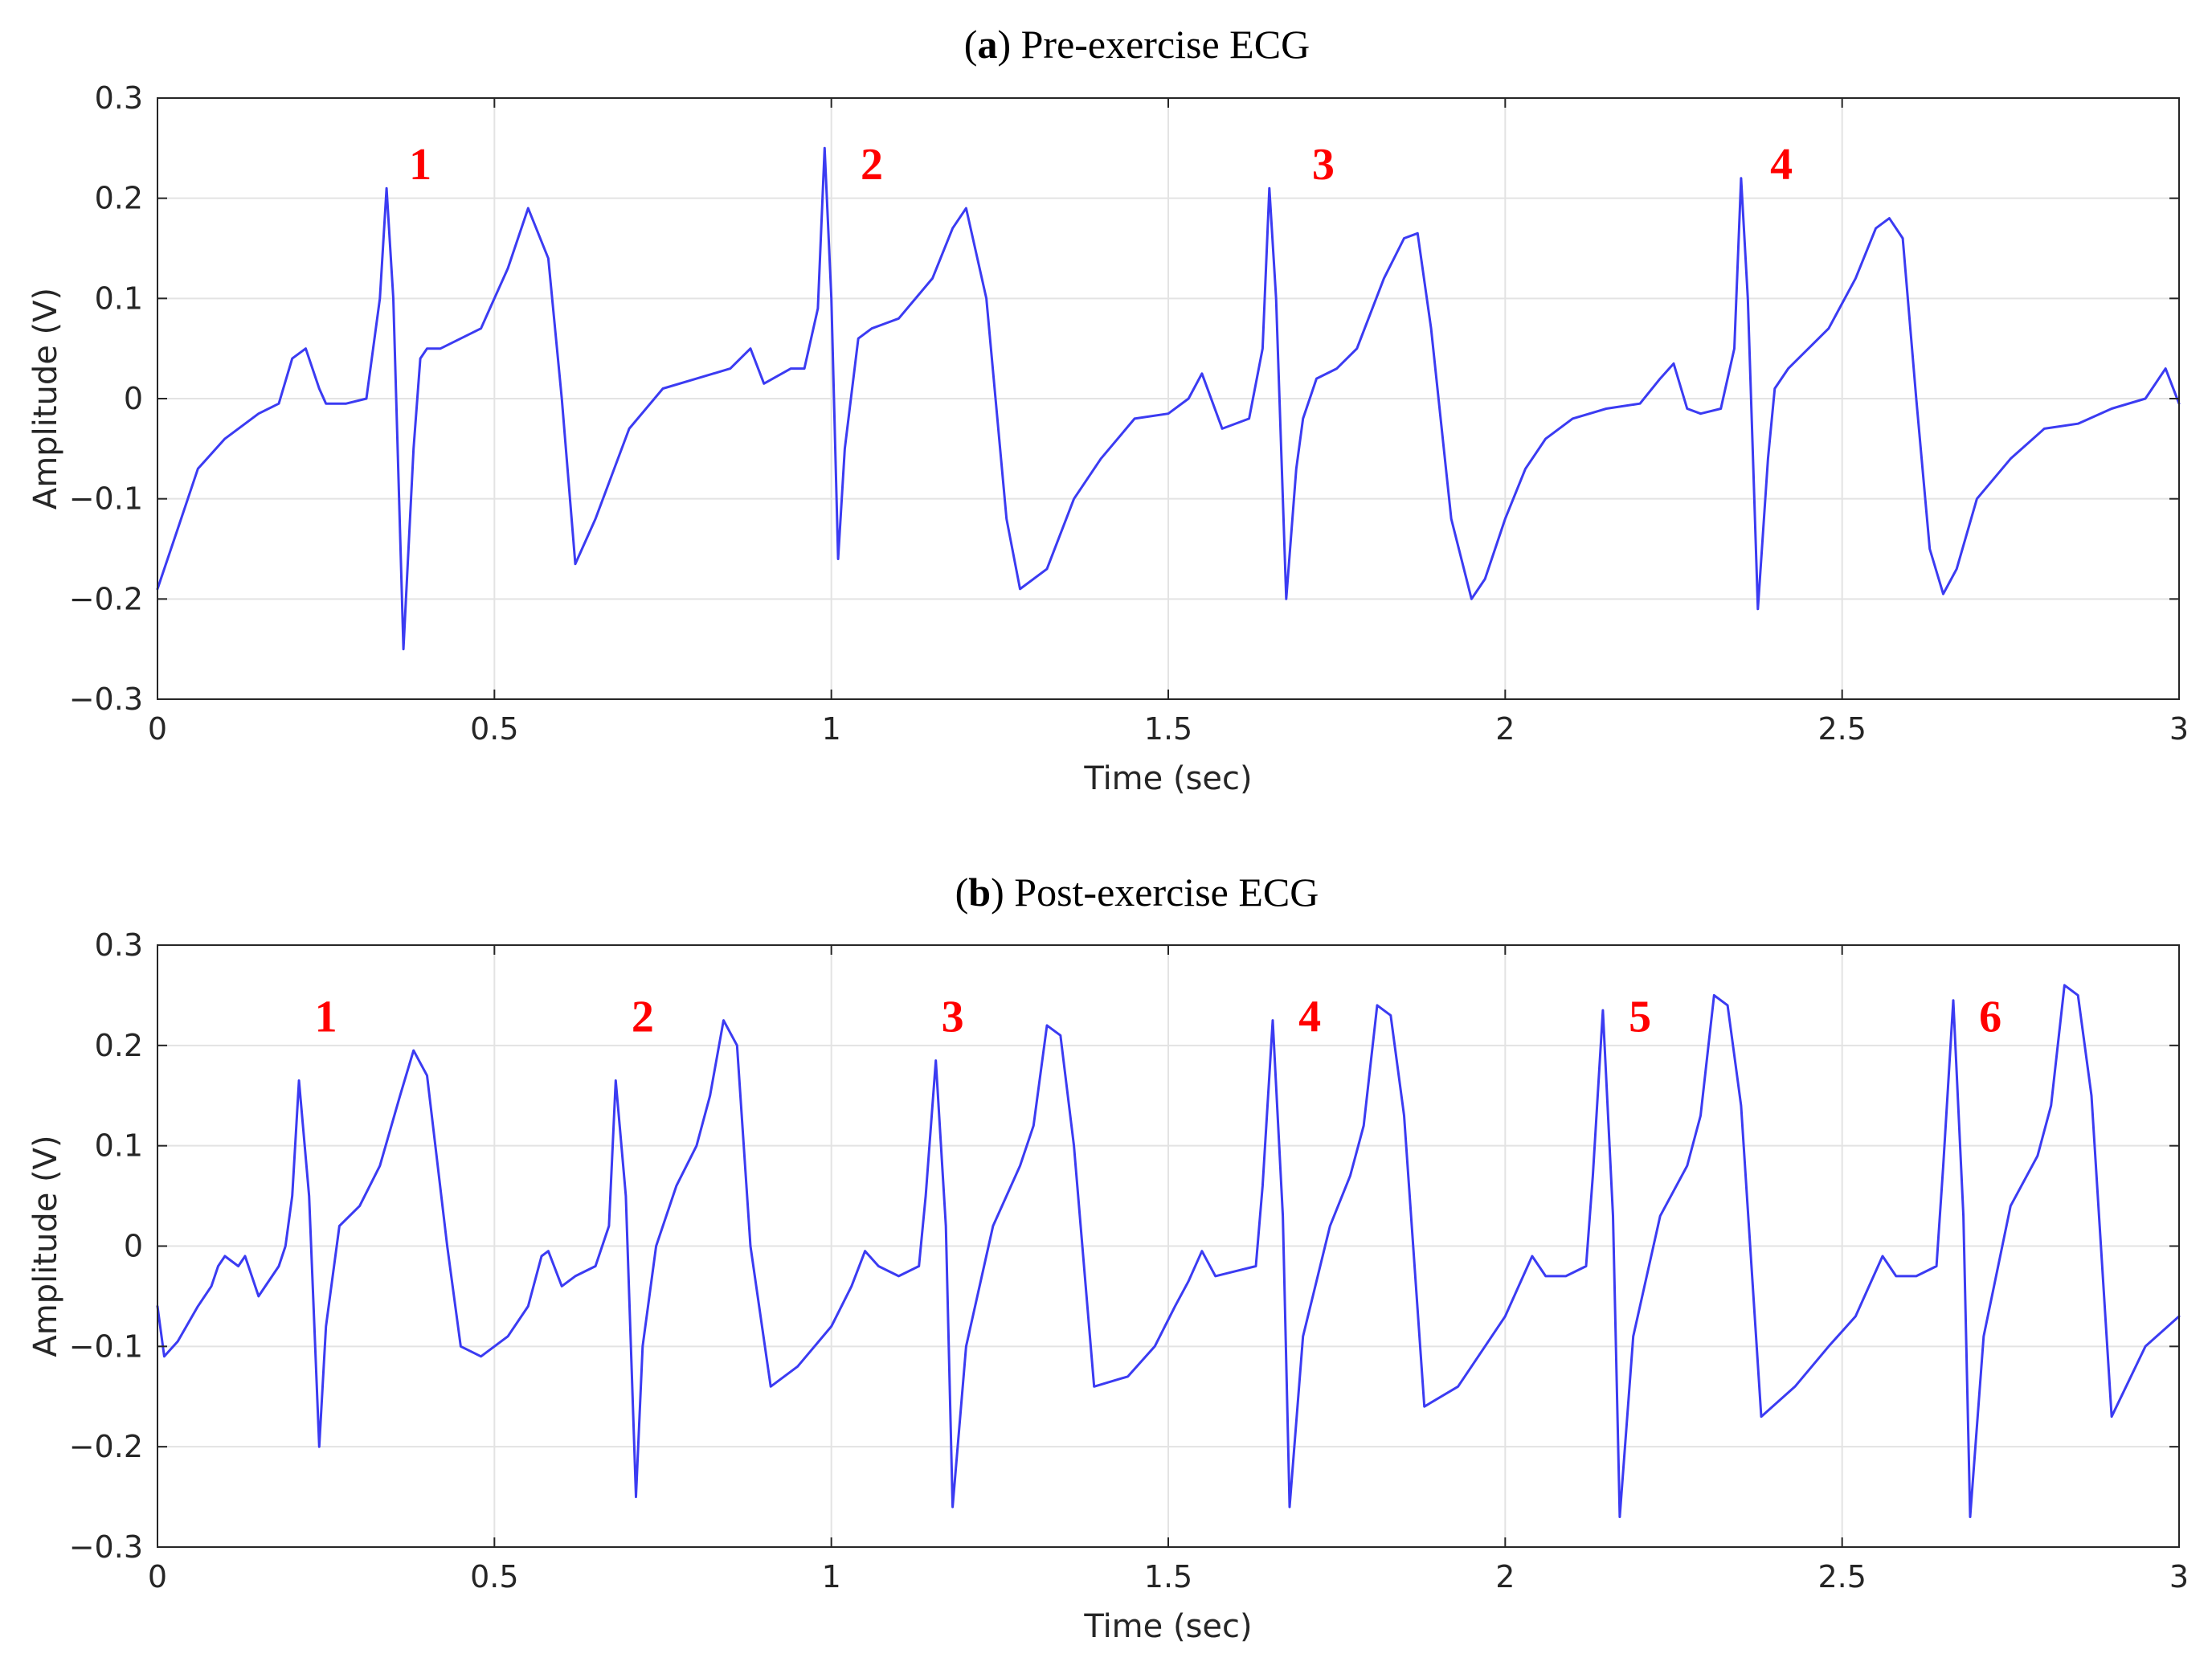 The image size is (2212, 1666). I want to click on beat-number-label: 5, so click(1640, 1017).